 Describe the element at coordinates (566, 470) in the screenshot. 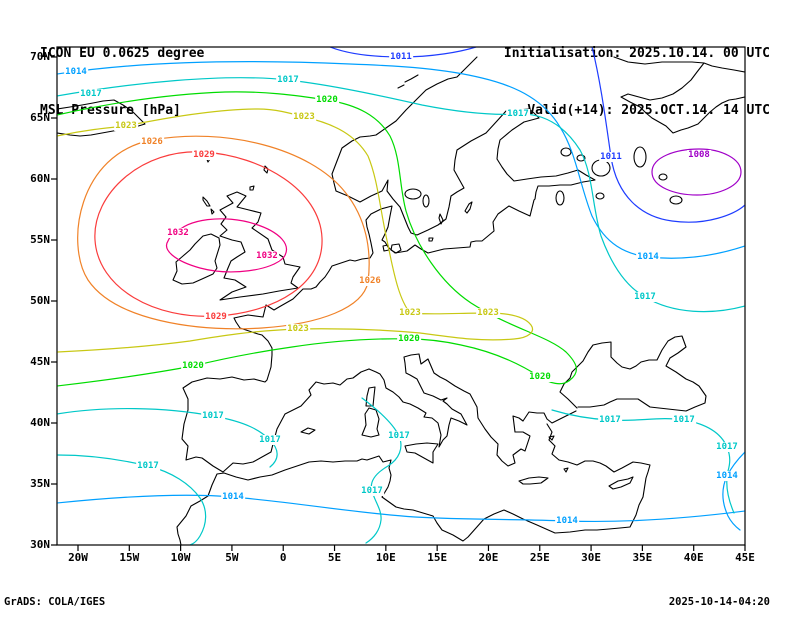

I see `island-rhodes` at that location.